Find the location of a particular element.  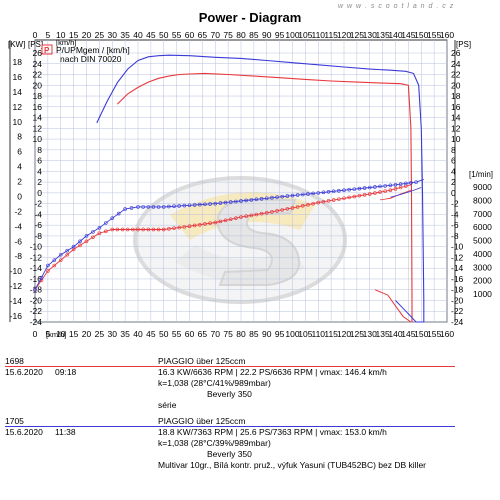

x-tick-label-top: 95 is located at coordinates (280, 35).